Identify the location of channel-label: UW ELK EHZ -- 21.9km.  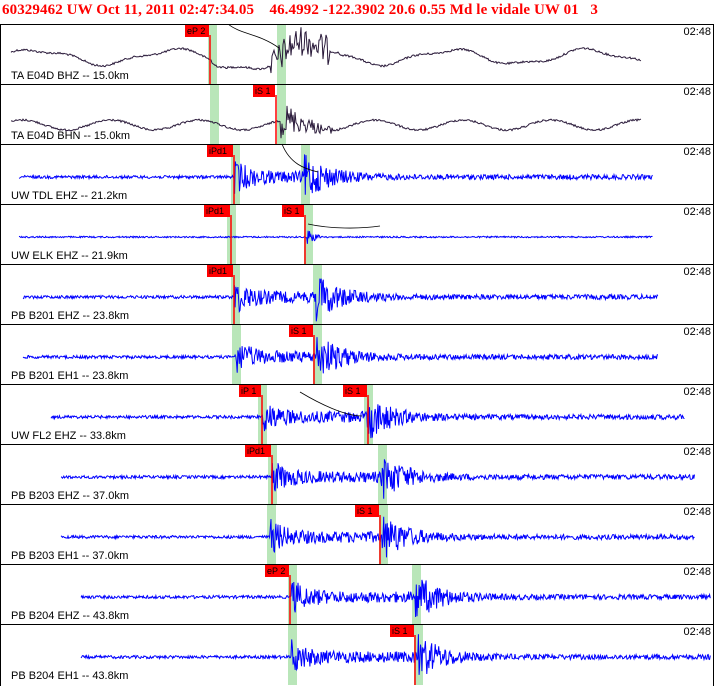
(69, 256).